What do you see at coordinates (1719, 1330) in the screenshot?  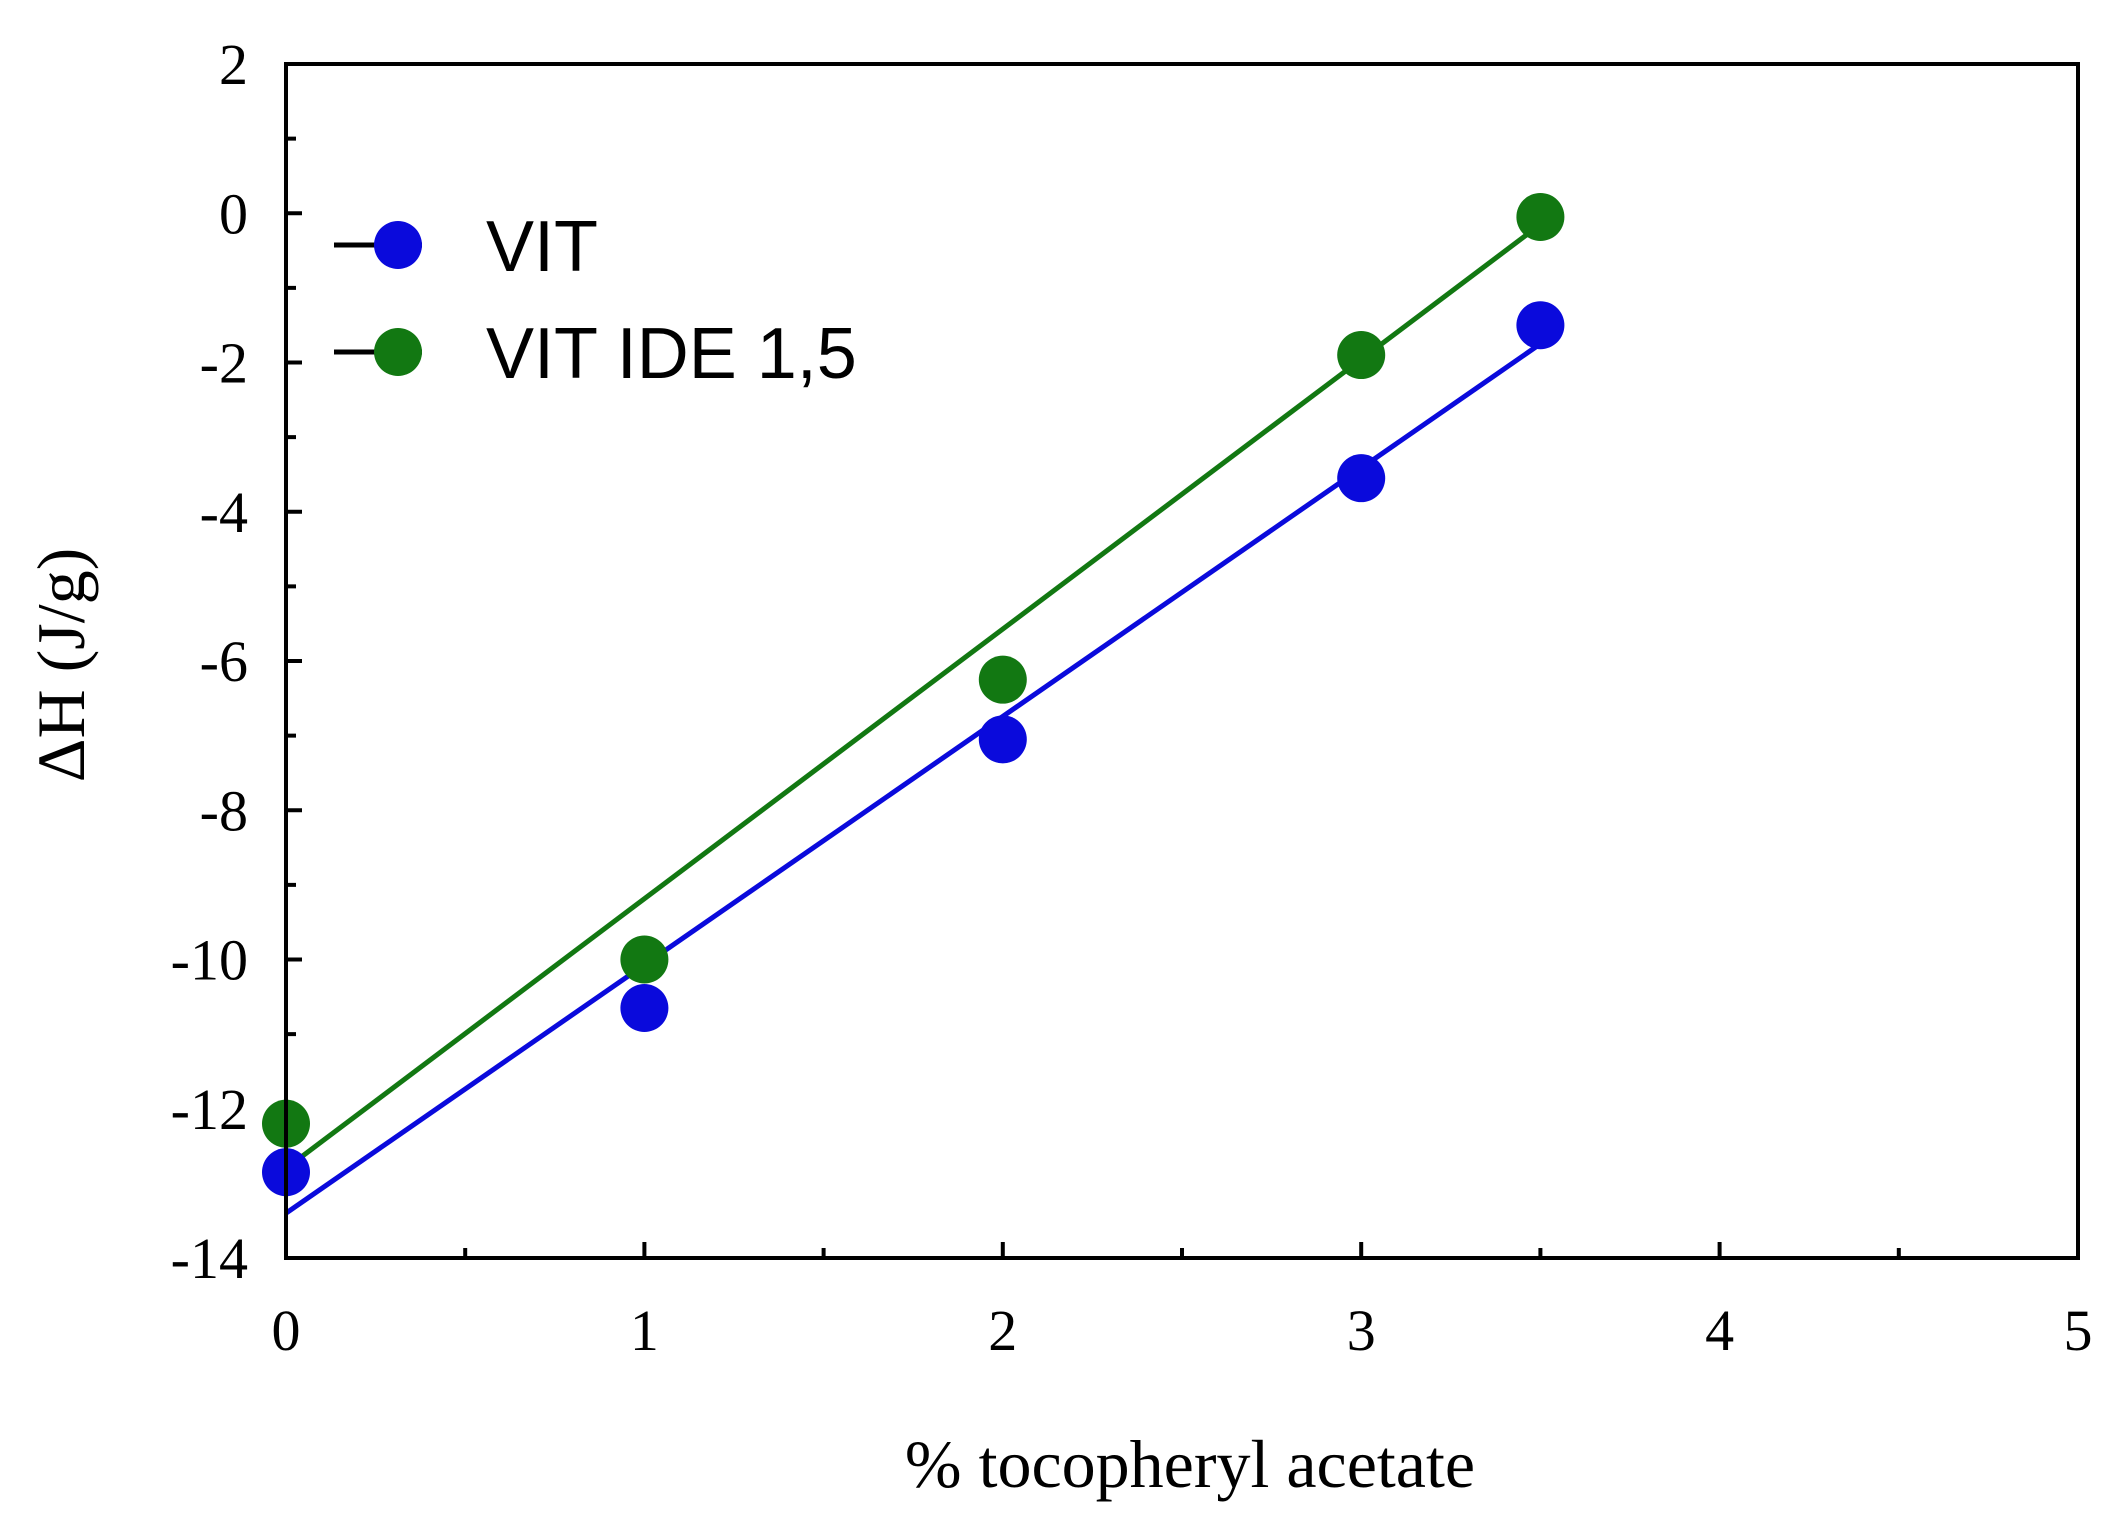 I see `x-tick-label: 4` at bounding box center [1719, 1330].